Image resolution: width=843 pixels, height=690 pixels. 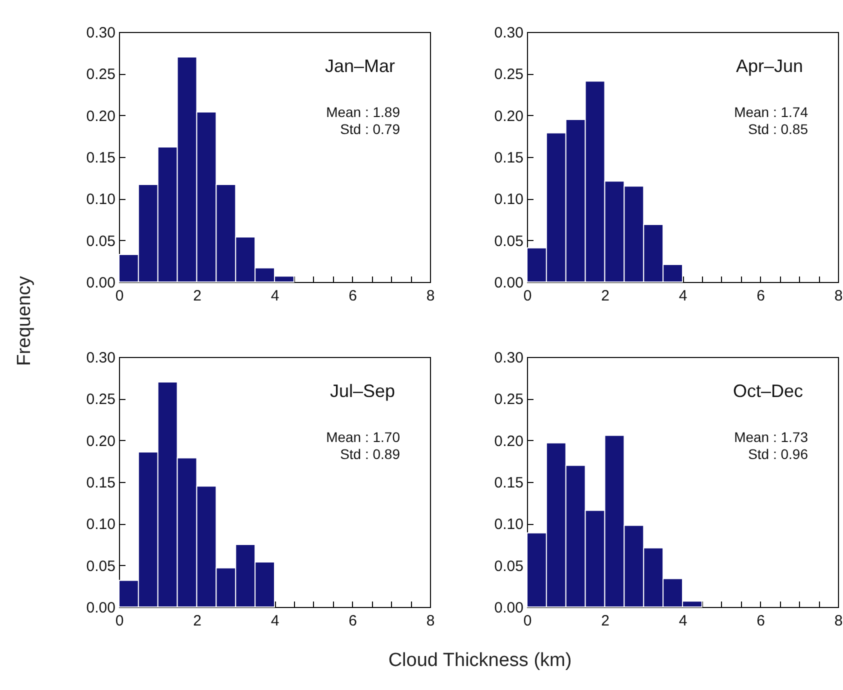 What do you see at coordinates (360, 66) in the screenshot?
I see `annotation: Jan–Mar` at bounding box center [360, 66].